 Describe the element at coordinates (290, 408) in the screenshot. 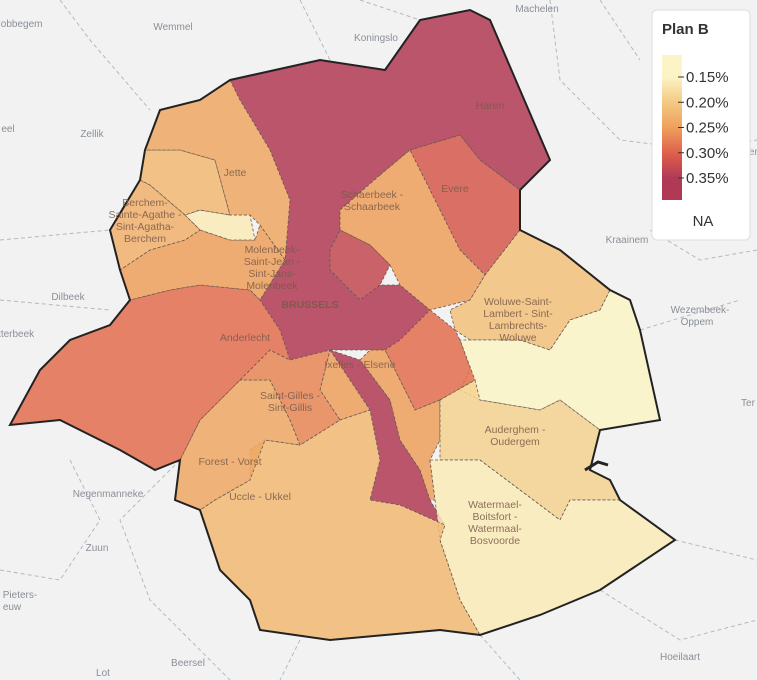

I see `region-label: Sint-Gillis` at that location.